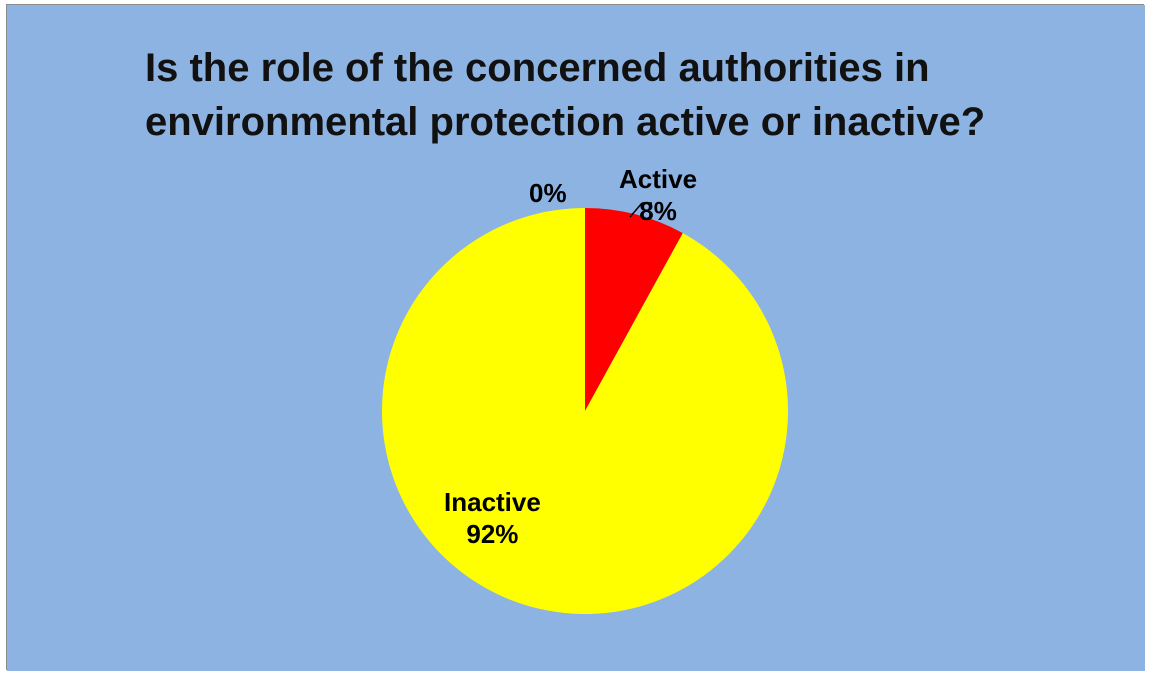 This screenshot has width=1150, height=674. I want to click on data-label-inactive-percent: 92%, so click(492, 534).